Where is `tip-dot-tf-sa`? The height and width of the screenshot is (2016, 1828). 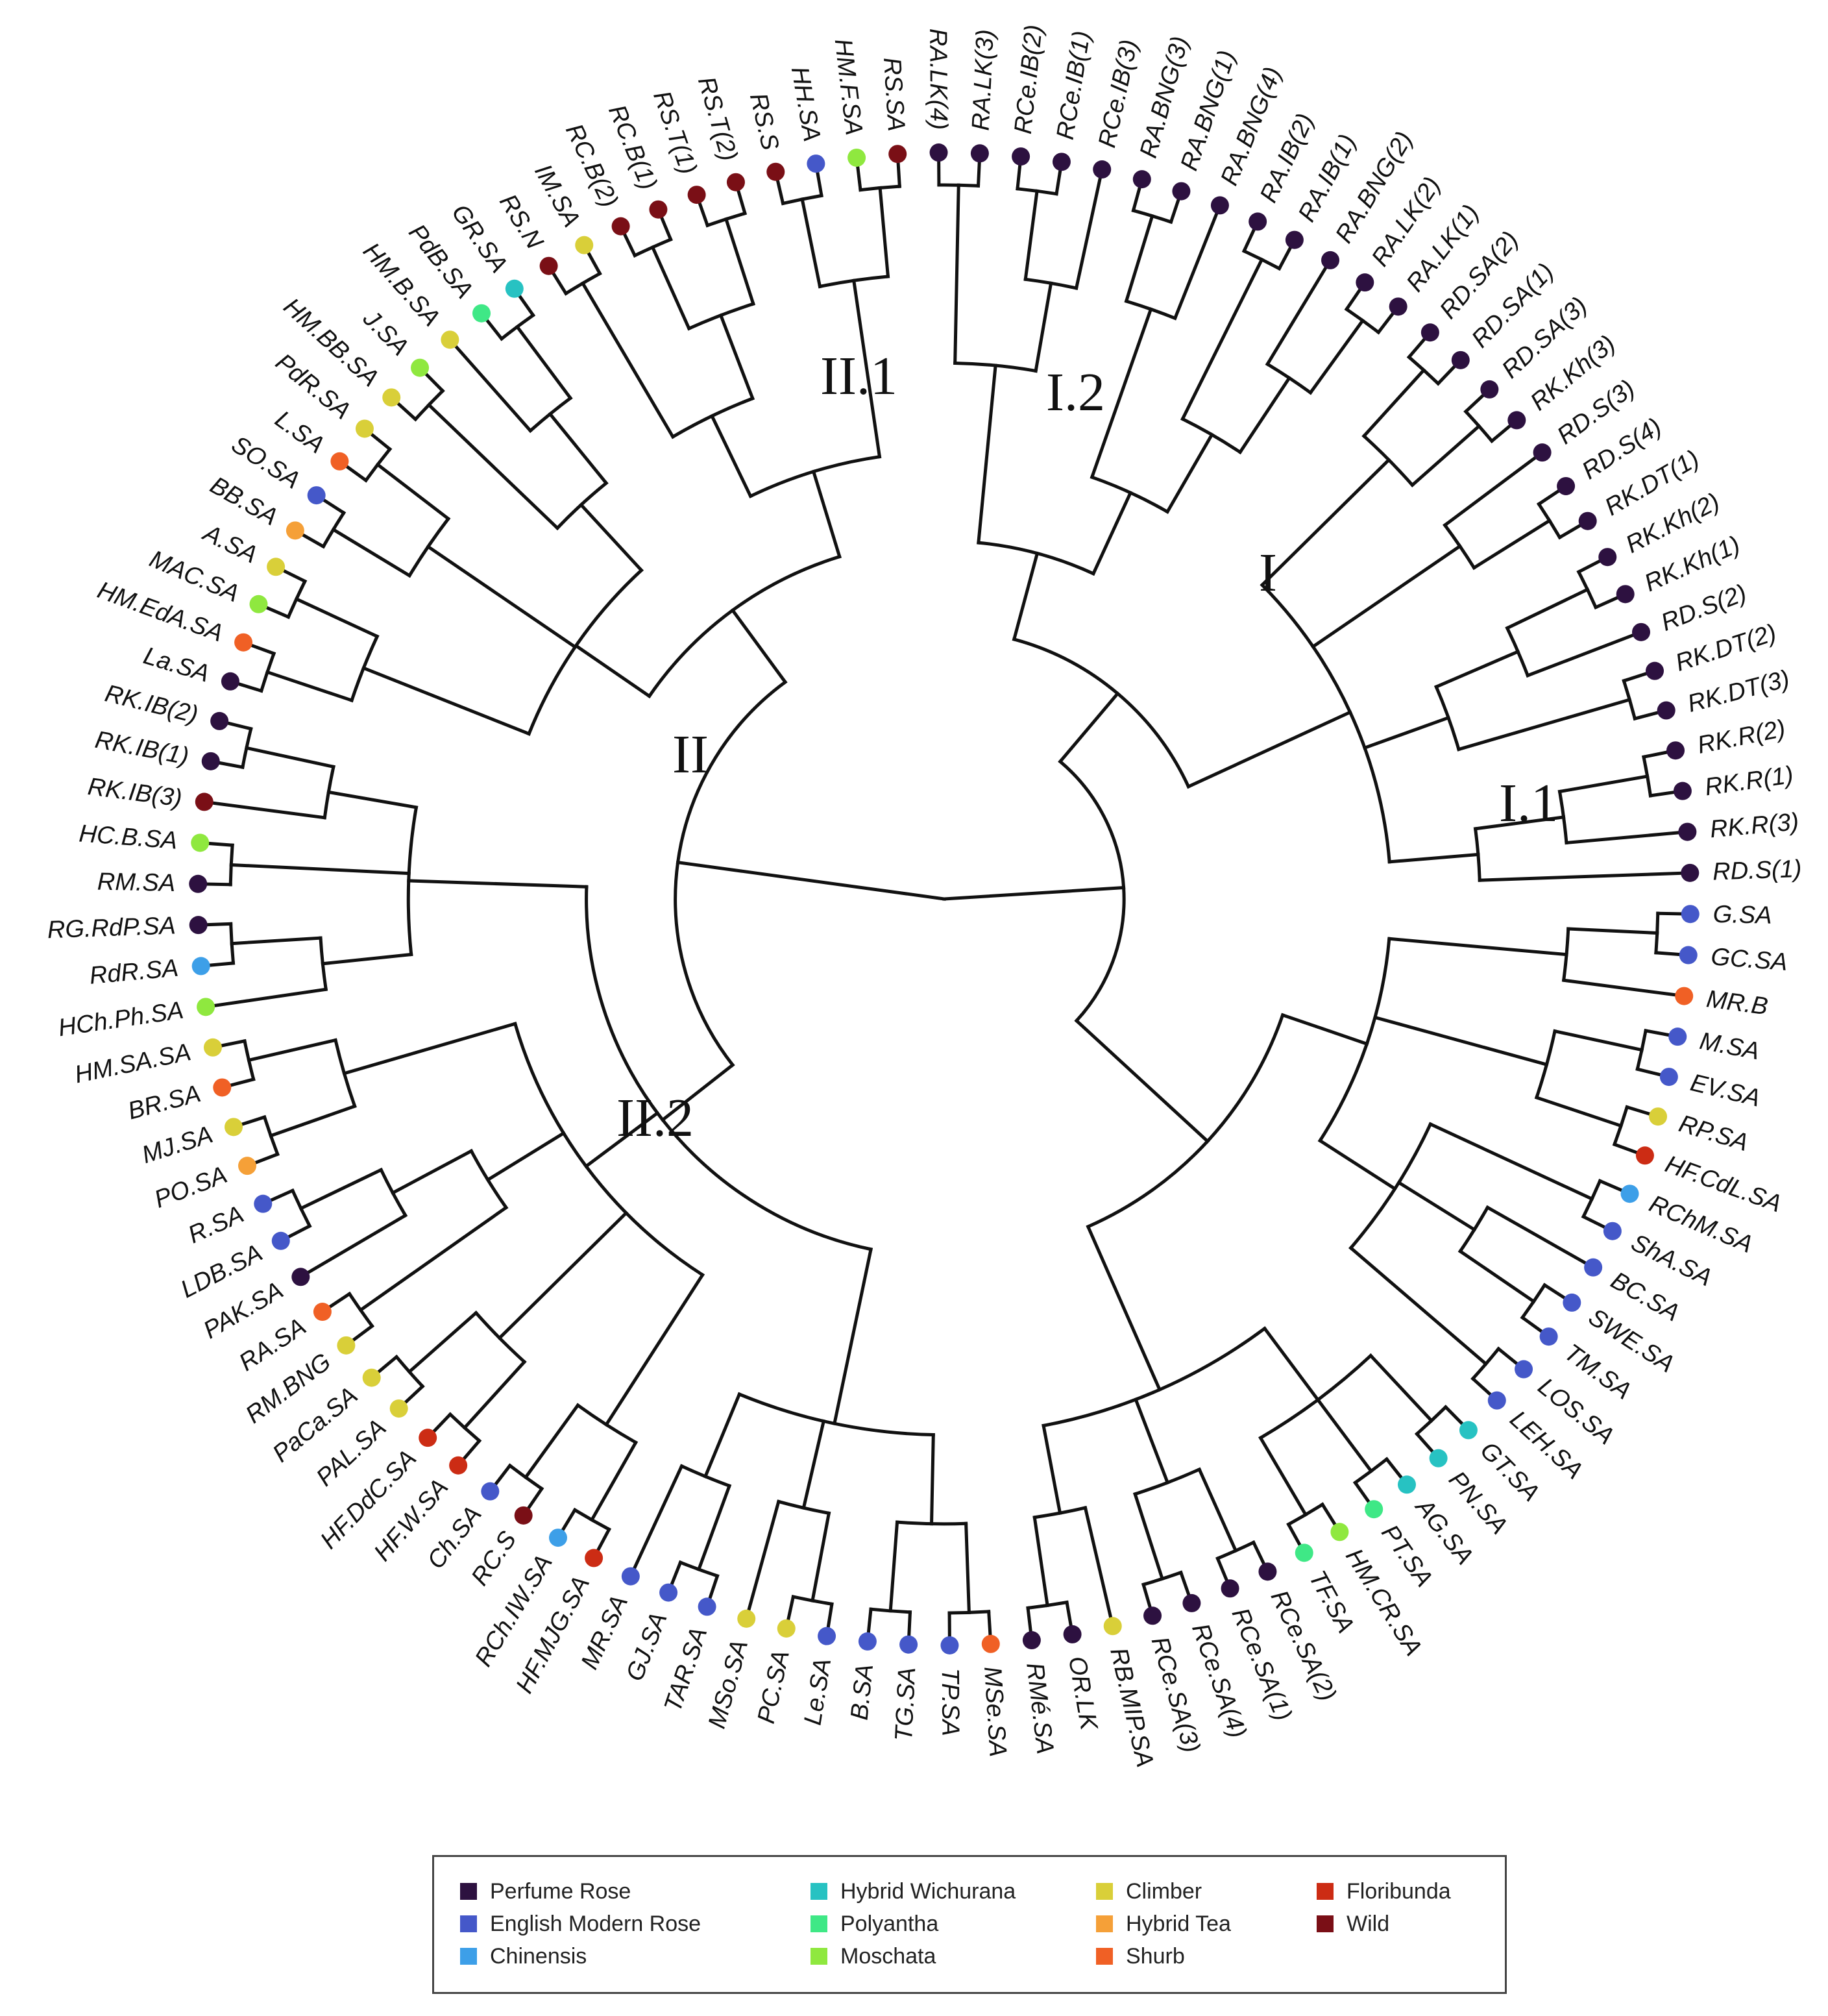 tip-dot-tf-sa is located at coordinates (1304, 1553).